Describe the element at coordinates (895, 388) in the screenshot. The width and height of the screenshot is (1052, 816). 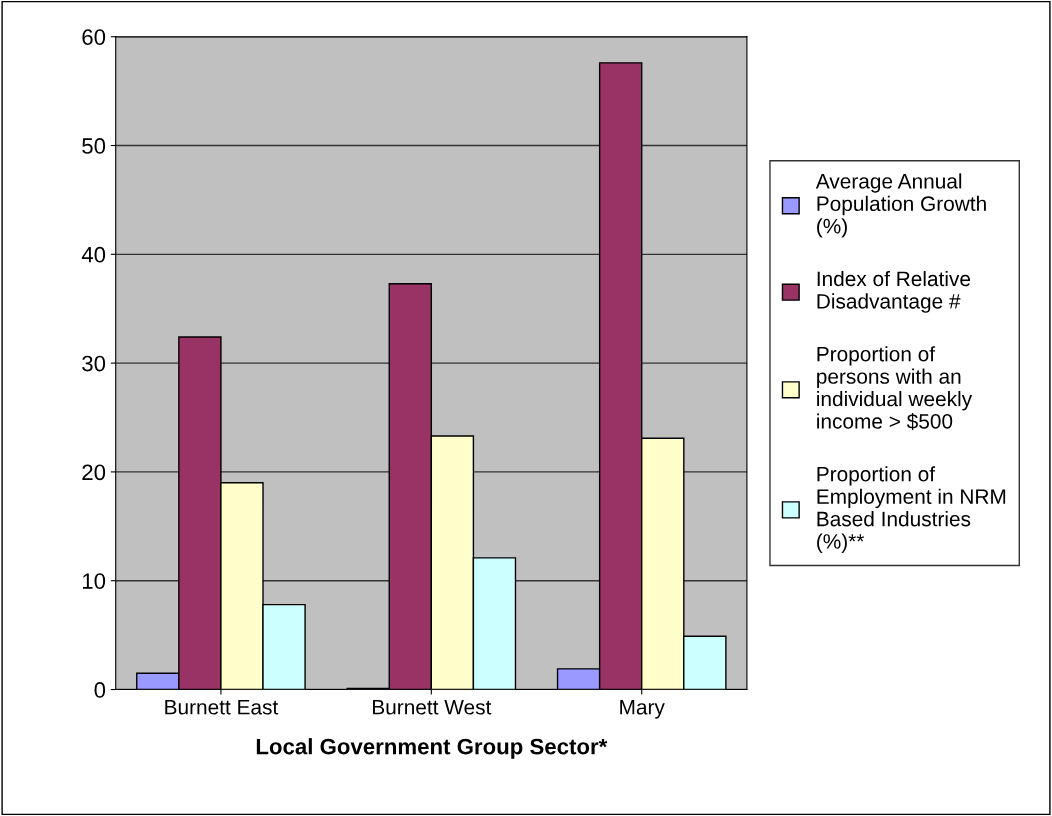
I see `legend-label: Proportion of persons with an individual weekly income > $500` at that location.